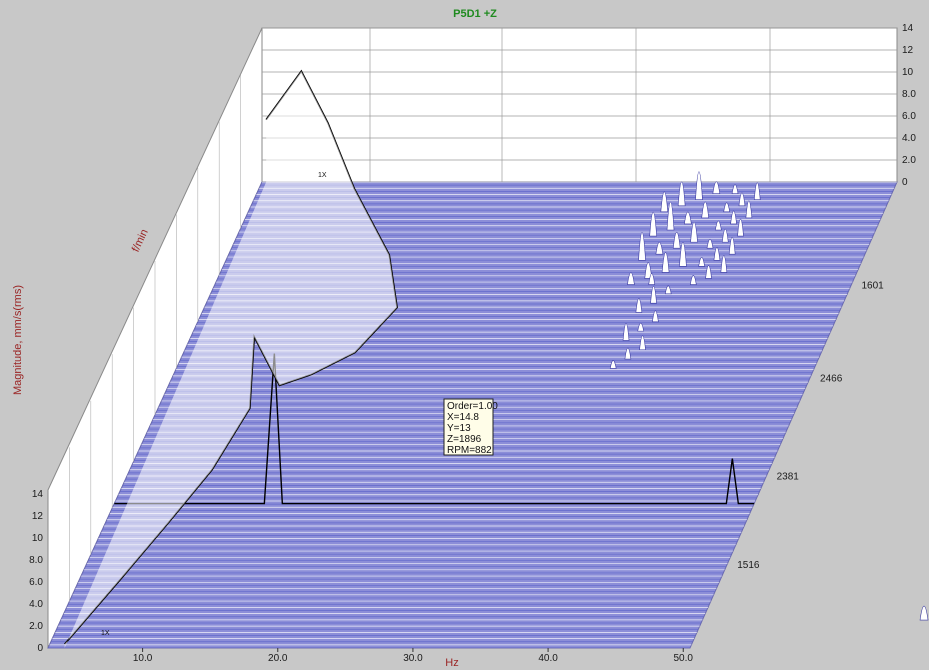 The image size is (929, 670). I want to click on y-tick-label-right: 8.0, so click(909, 94).